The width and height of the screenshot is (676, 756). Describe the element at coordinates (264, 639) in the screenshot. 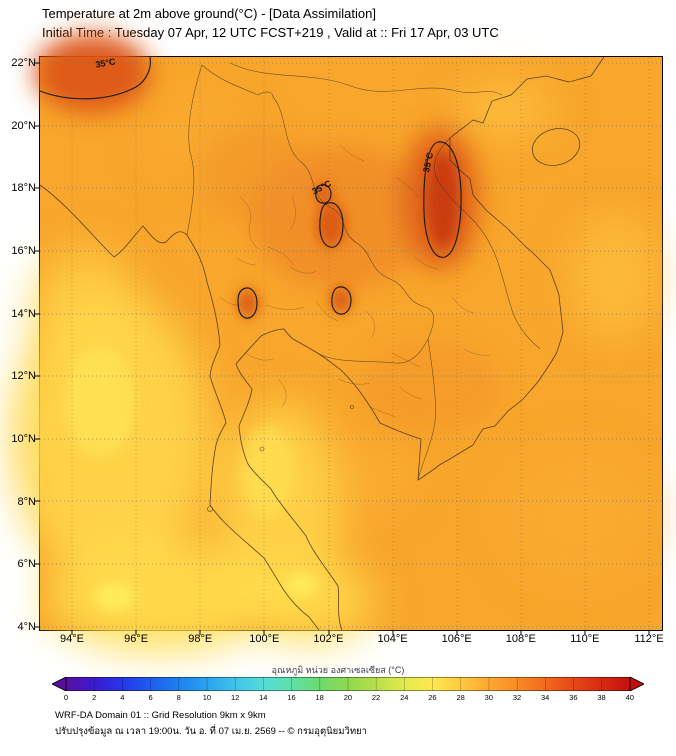

I see `x-tick-label: 100°E` at that location.